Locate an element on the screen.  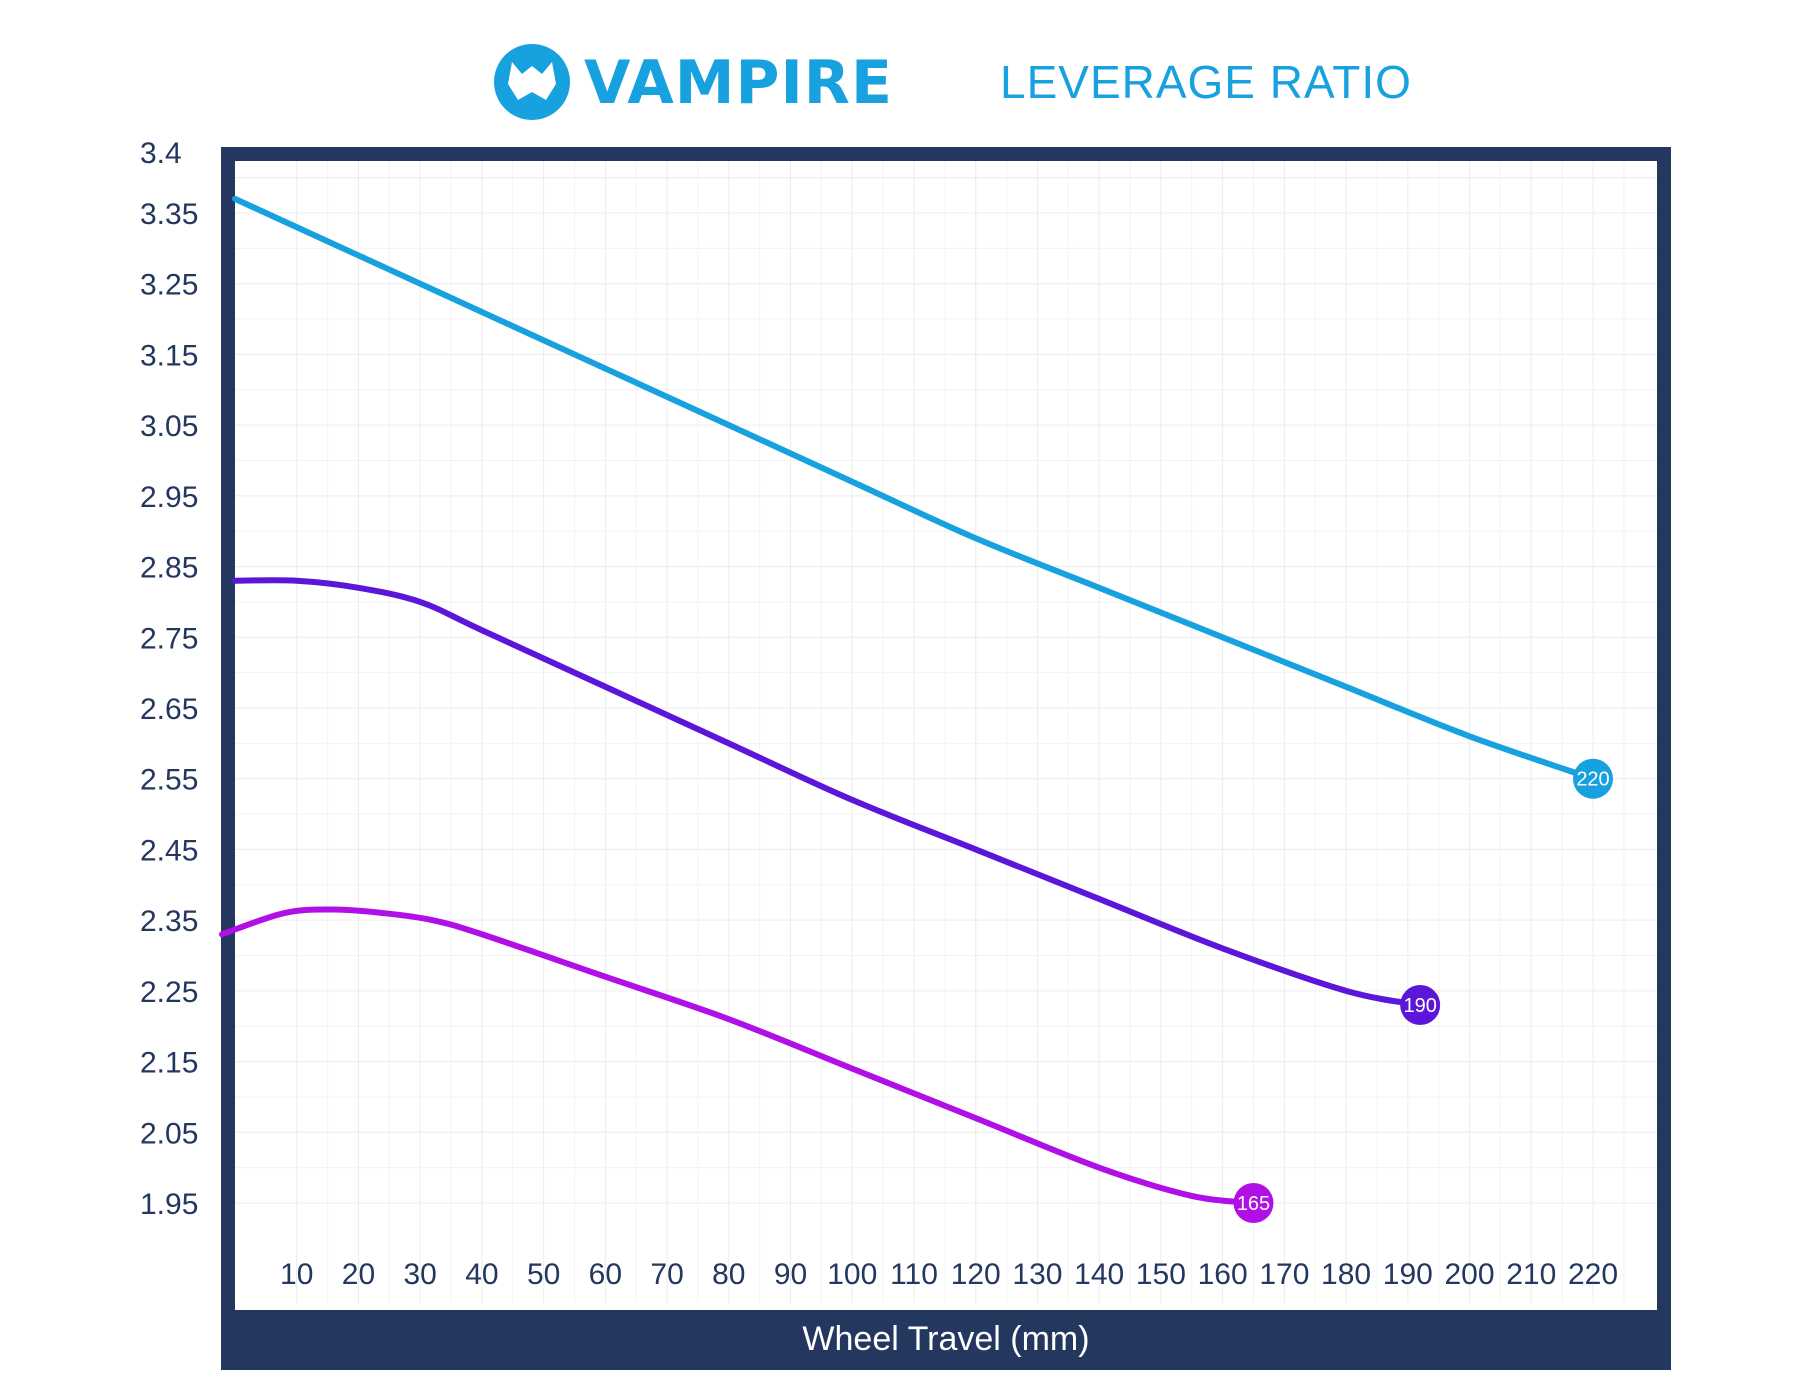
y-tick-label: 3.25 is located at coordinates (169, 285).